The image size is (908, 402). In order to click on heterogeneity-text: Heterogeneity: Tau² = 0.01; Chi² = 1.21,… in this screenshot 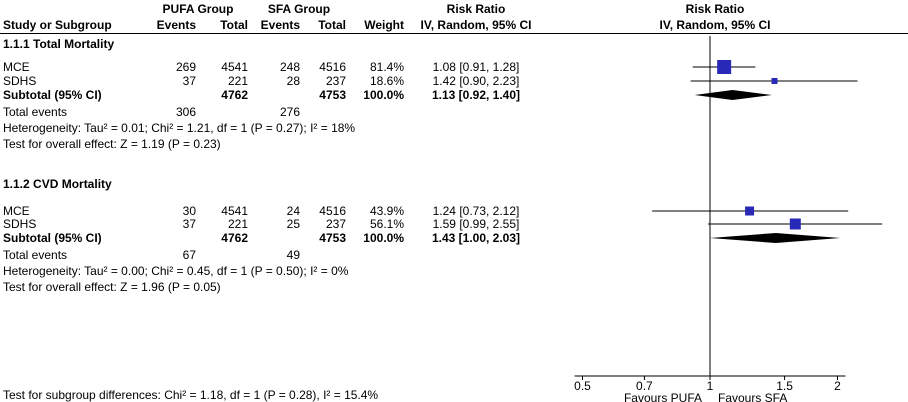, I will do `click(179, 128)`.